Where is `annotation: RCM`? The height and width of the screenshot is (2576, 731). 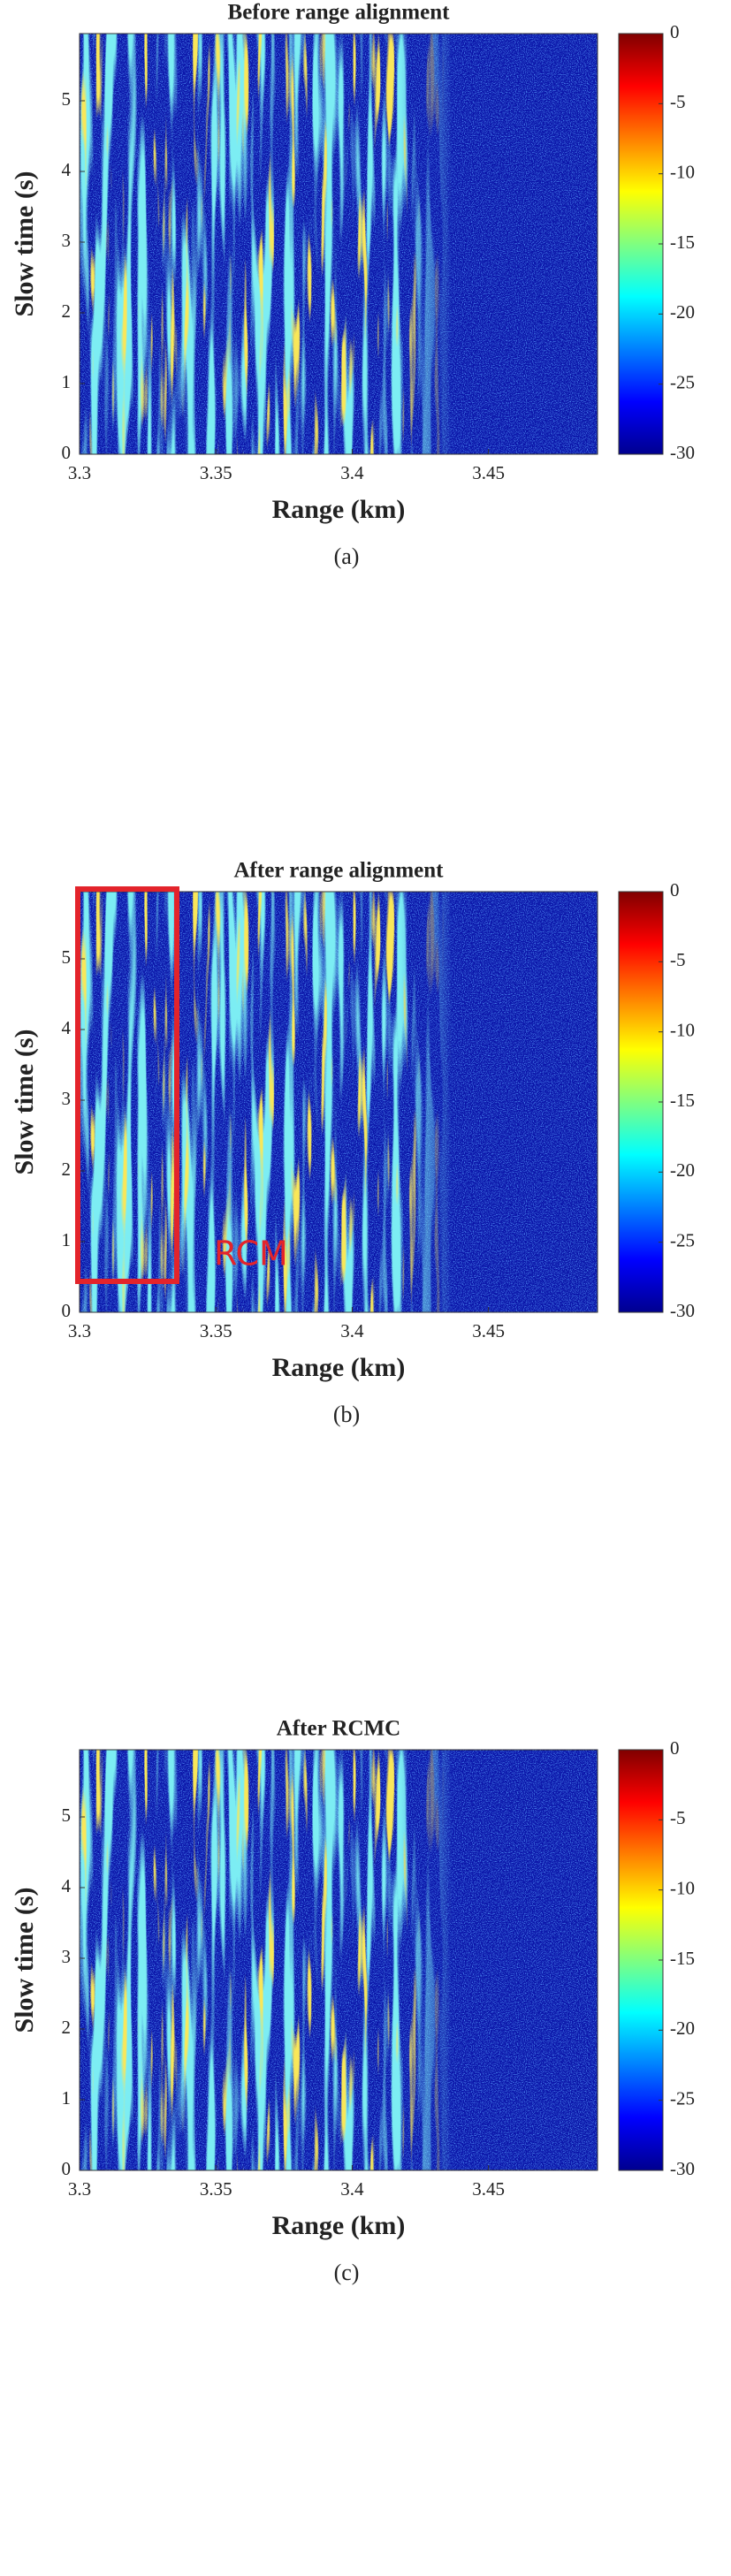 annotation: RCM is located at coordinates (251, 1254).